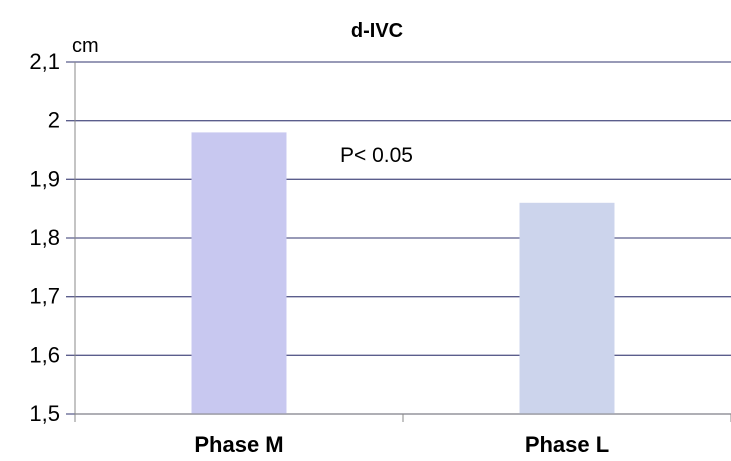  I want to click on y-tick-label: 1,5, so click(44, 413).